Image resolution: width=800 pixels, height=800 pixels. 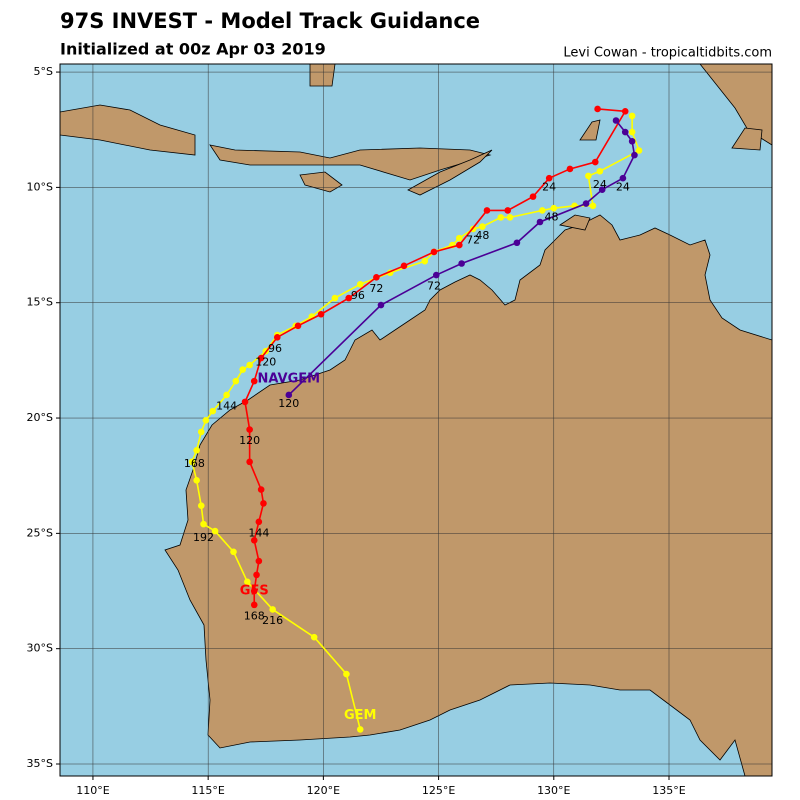 I want to click on x-tick-label: 120°E, so click(x=323, y=790).